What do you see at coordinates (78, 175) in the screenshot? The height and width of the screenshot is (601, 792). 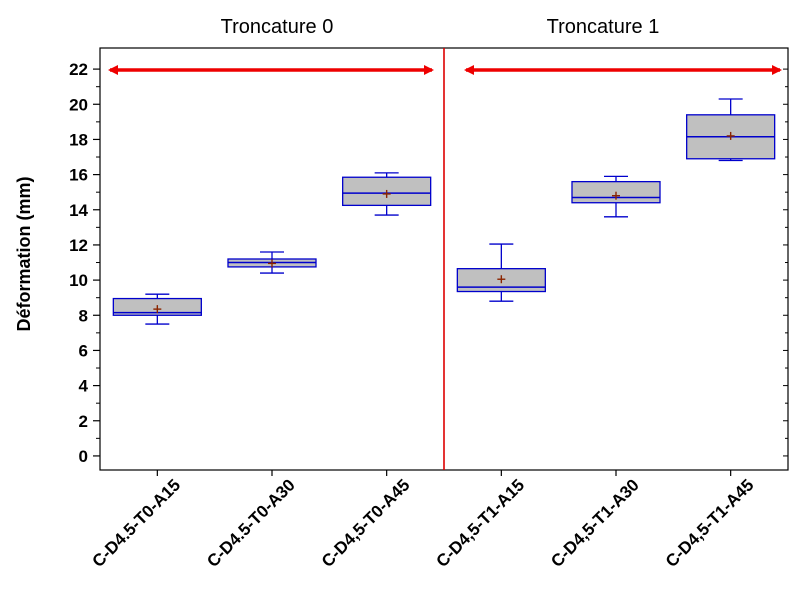 I see `y-tick-label-16: 16` at bounding box center [78, 175].